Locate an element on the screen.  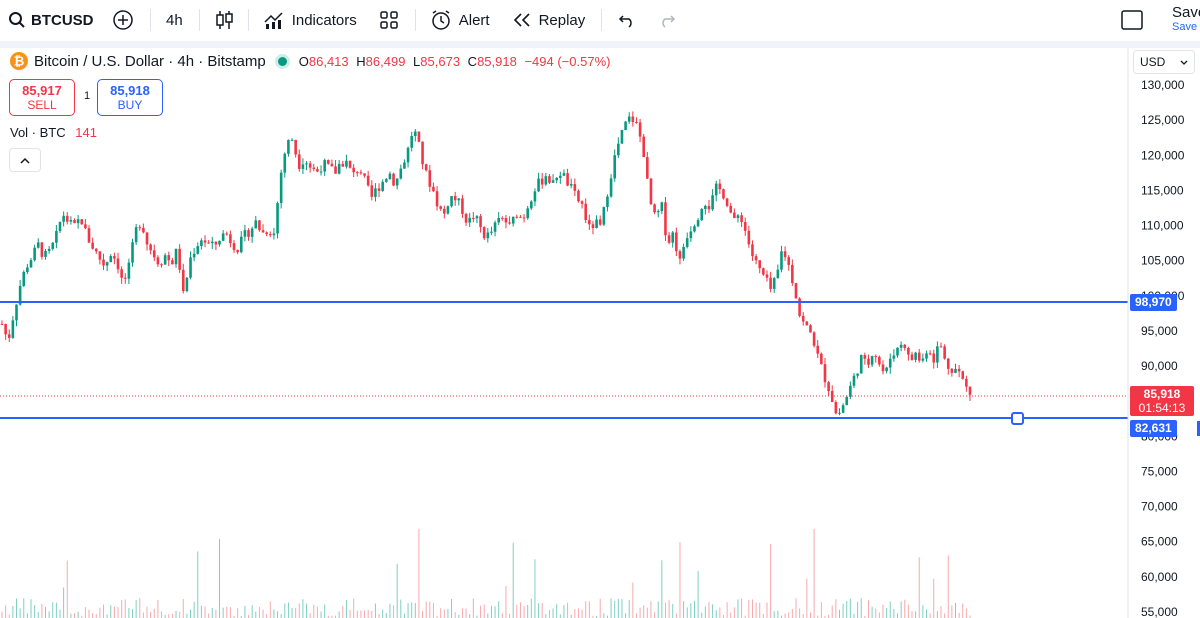
interval-button: 4h is located at coordinates (174, 20).